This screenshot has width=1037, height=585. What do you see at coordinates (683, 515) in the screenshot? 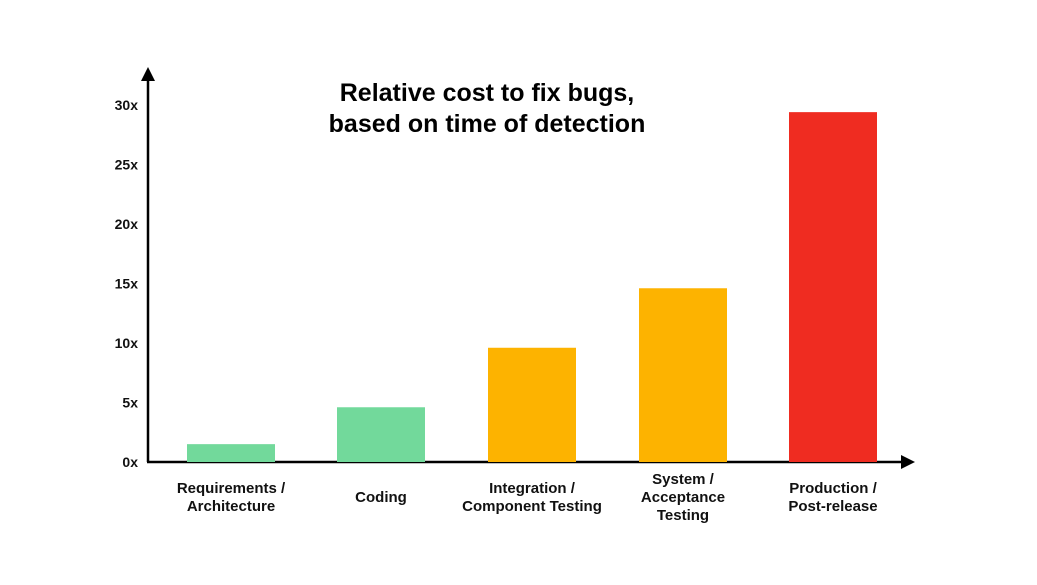
I see `x-category-label-line: Testing` at bounding box center [683, 515].